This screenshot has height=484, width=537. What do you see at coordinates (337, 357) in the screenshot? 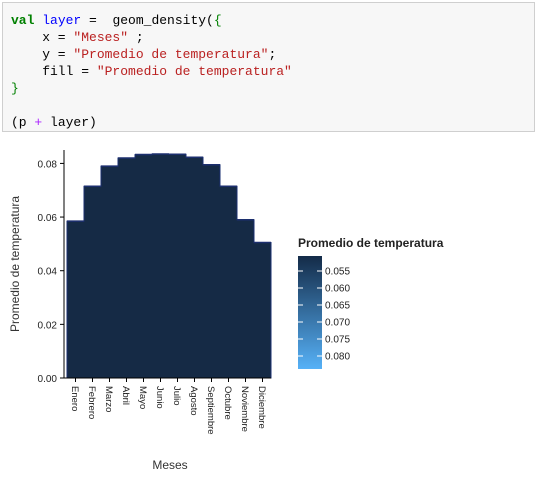
I see `legend-label: 0.080` at bounding box center [337, 357].